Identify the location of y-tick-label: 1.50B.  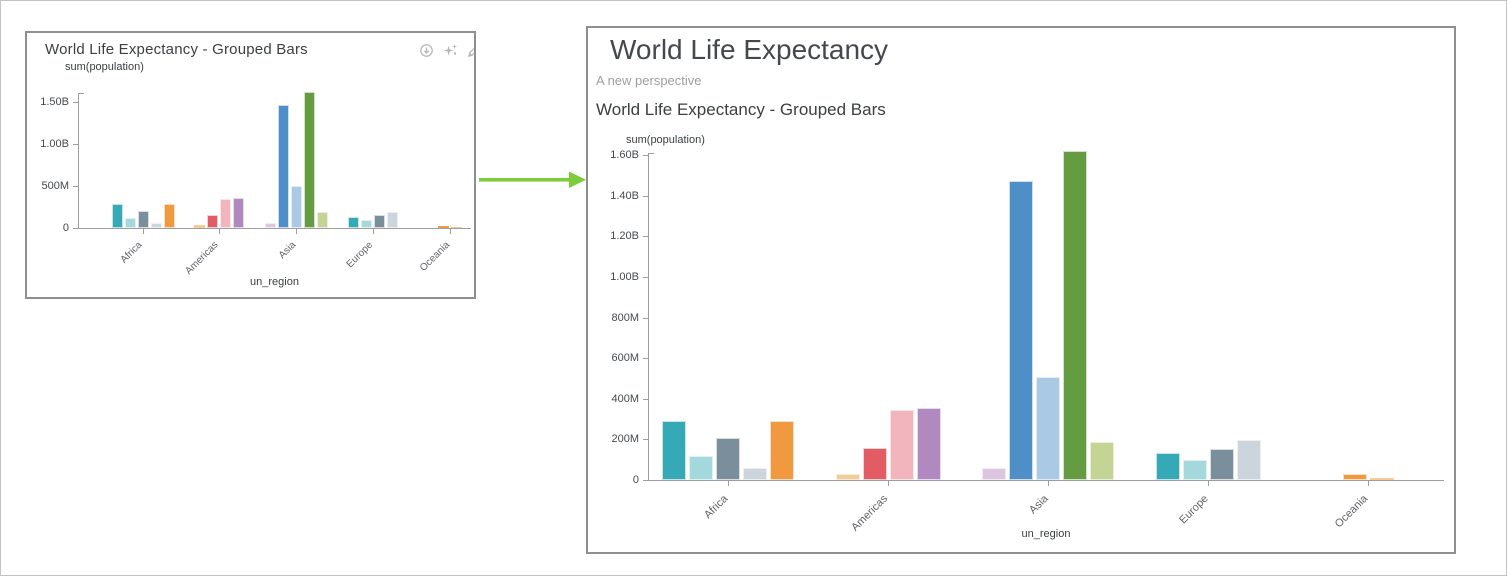
(54, 102).